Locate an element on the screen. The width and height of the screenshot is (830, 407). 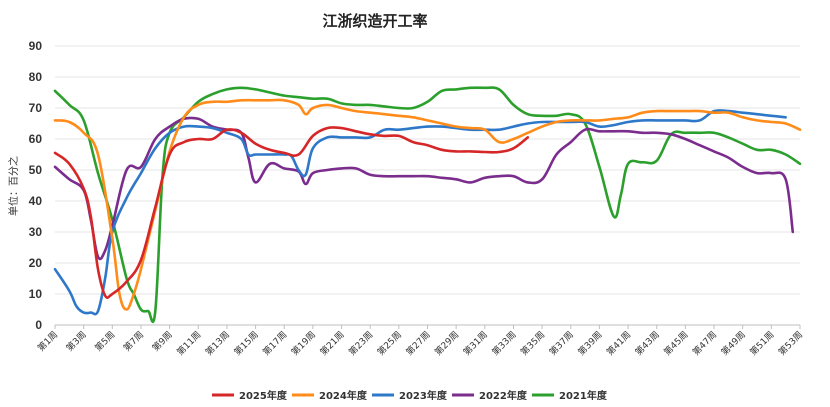
legend-label: 2023年度 is located at coordinates (423, 395).